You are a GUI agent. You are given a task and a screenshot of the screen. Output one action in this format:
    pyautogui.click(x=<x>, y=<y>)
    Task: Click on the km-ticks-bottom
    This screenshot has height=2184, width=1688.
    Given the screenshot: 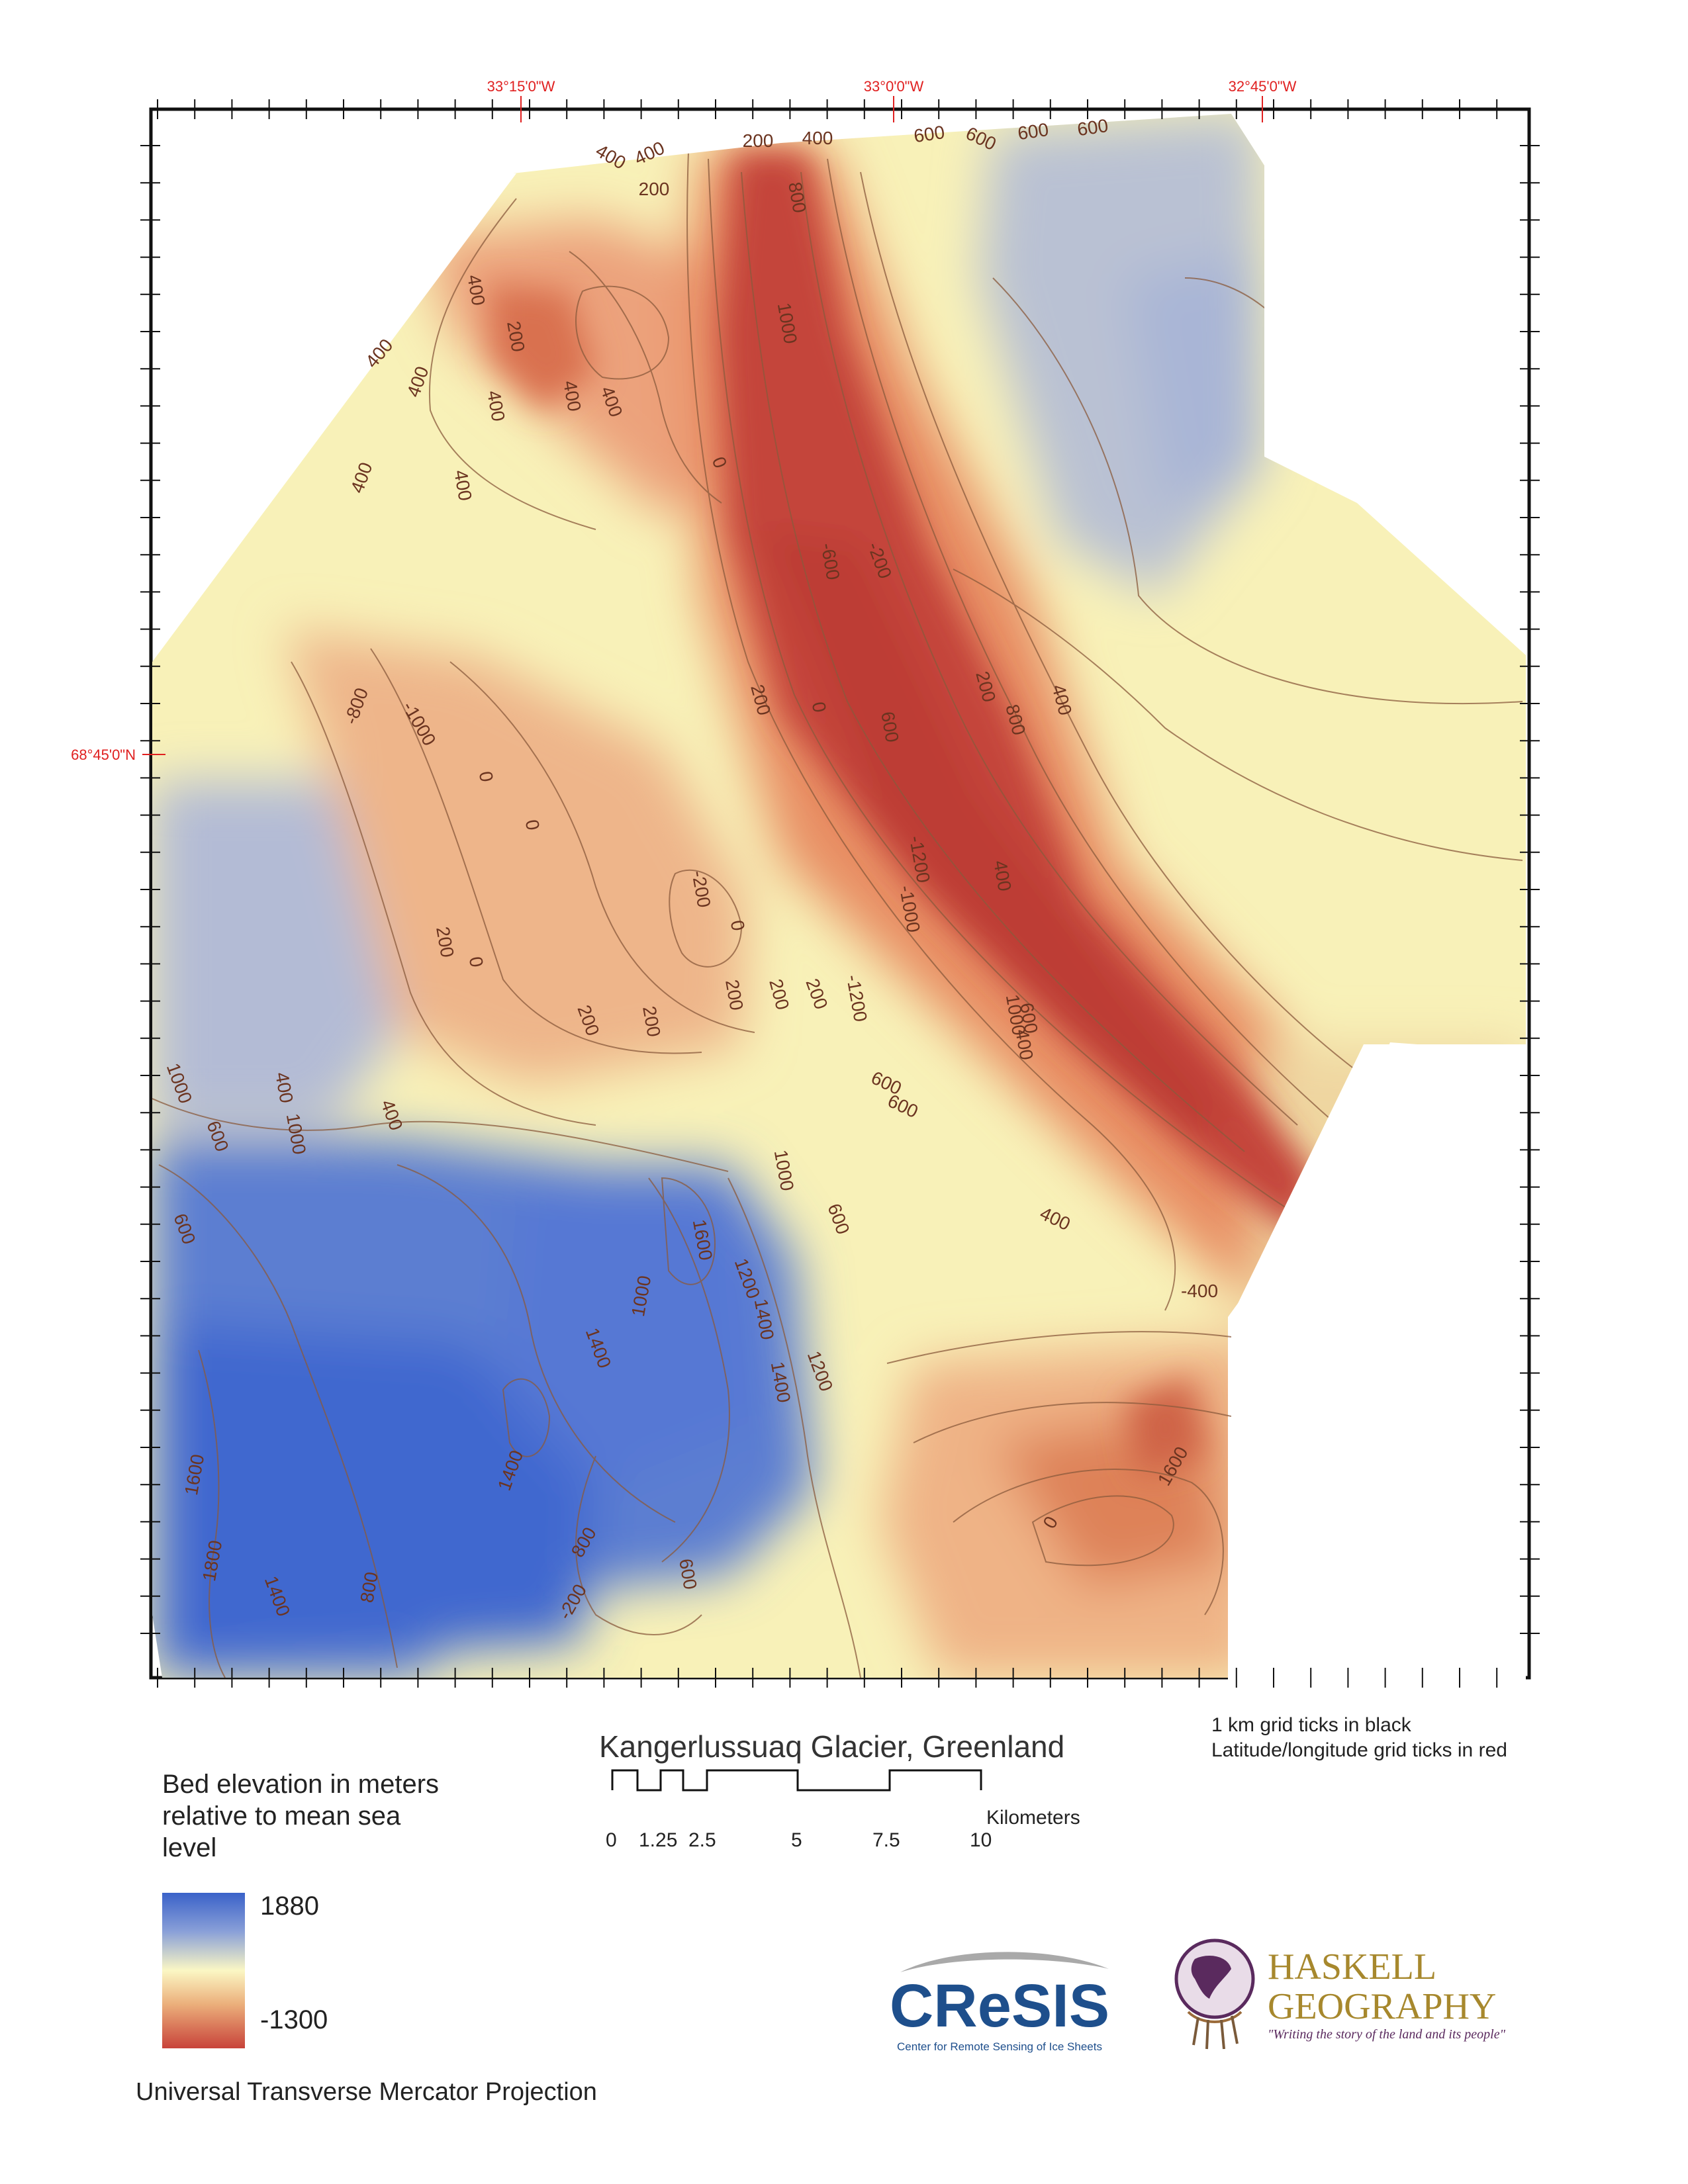 What is the action you would take?
    pyautogui.click(x=827, y=1678)
    